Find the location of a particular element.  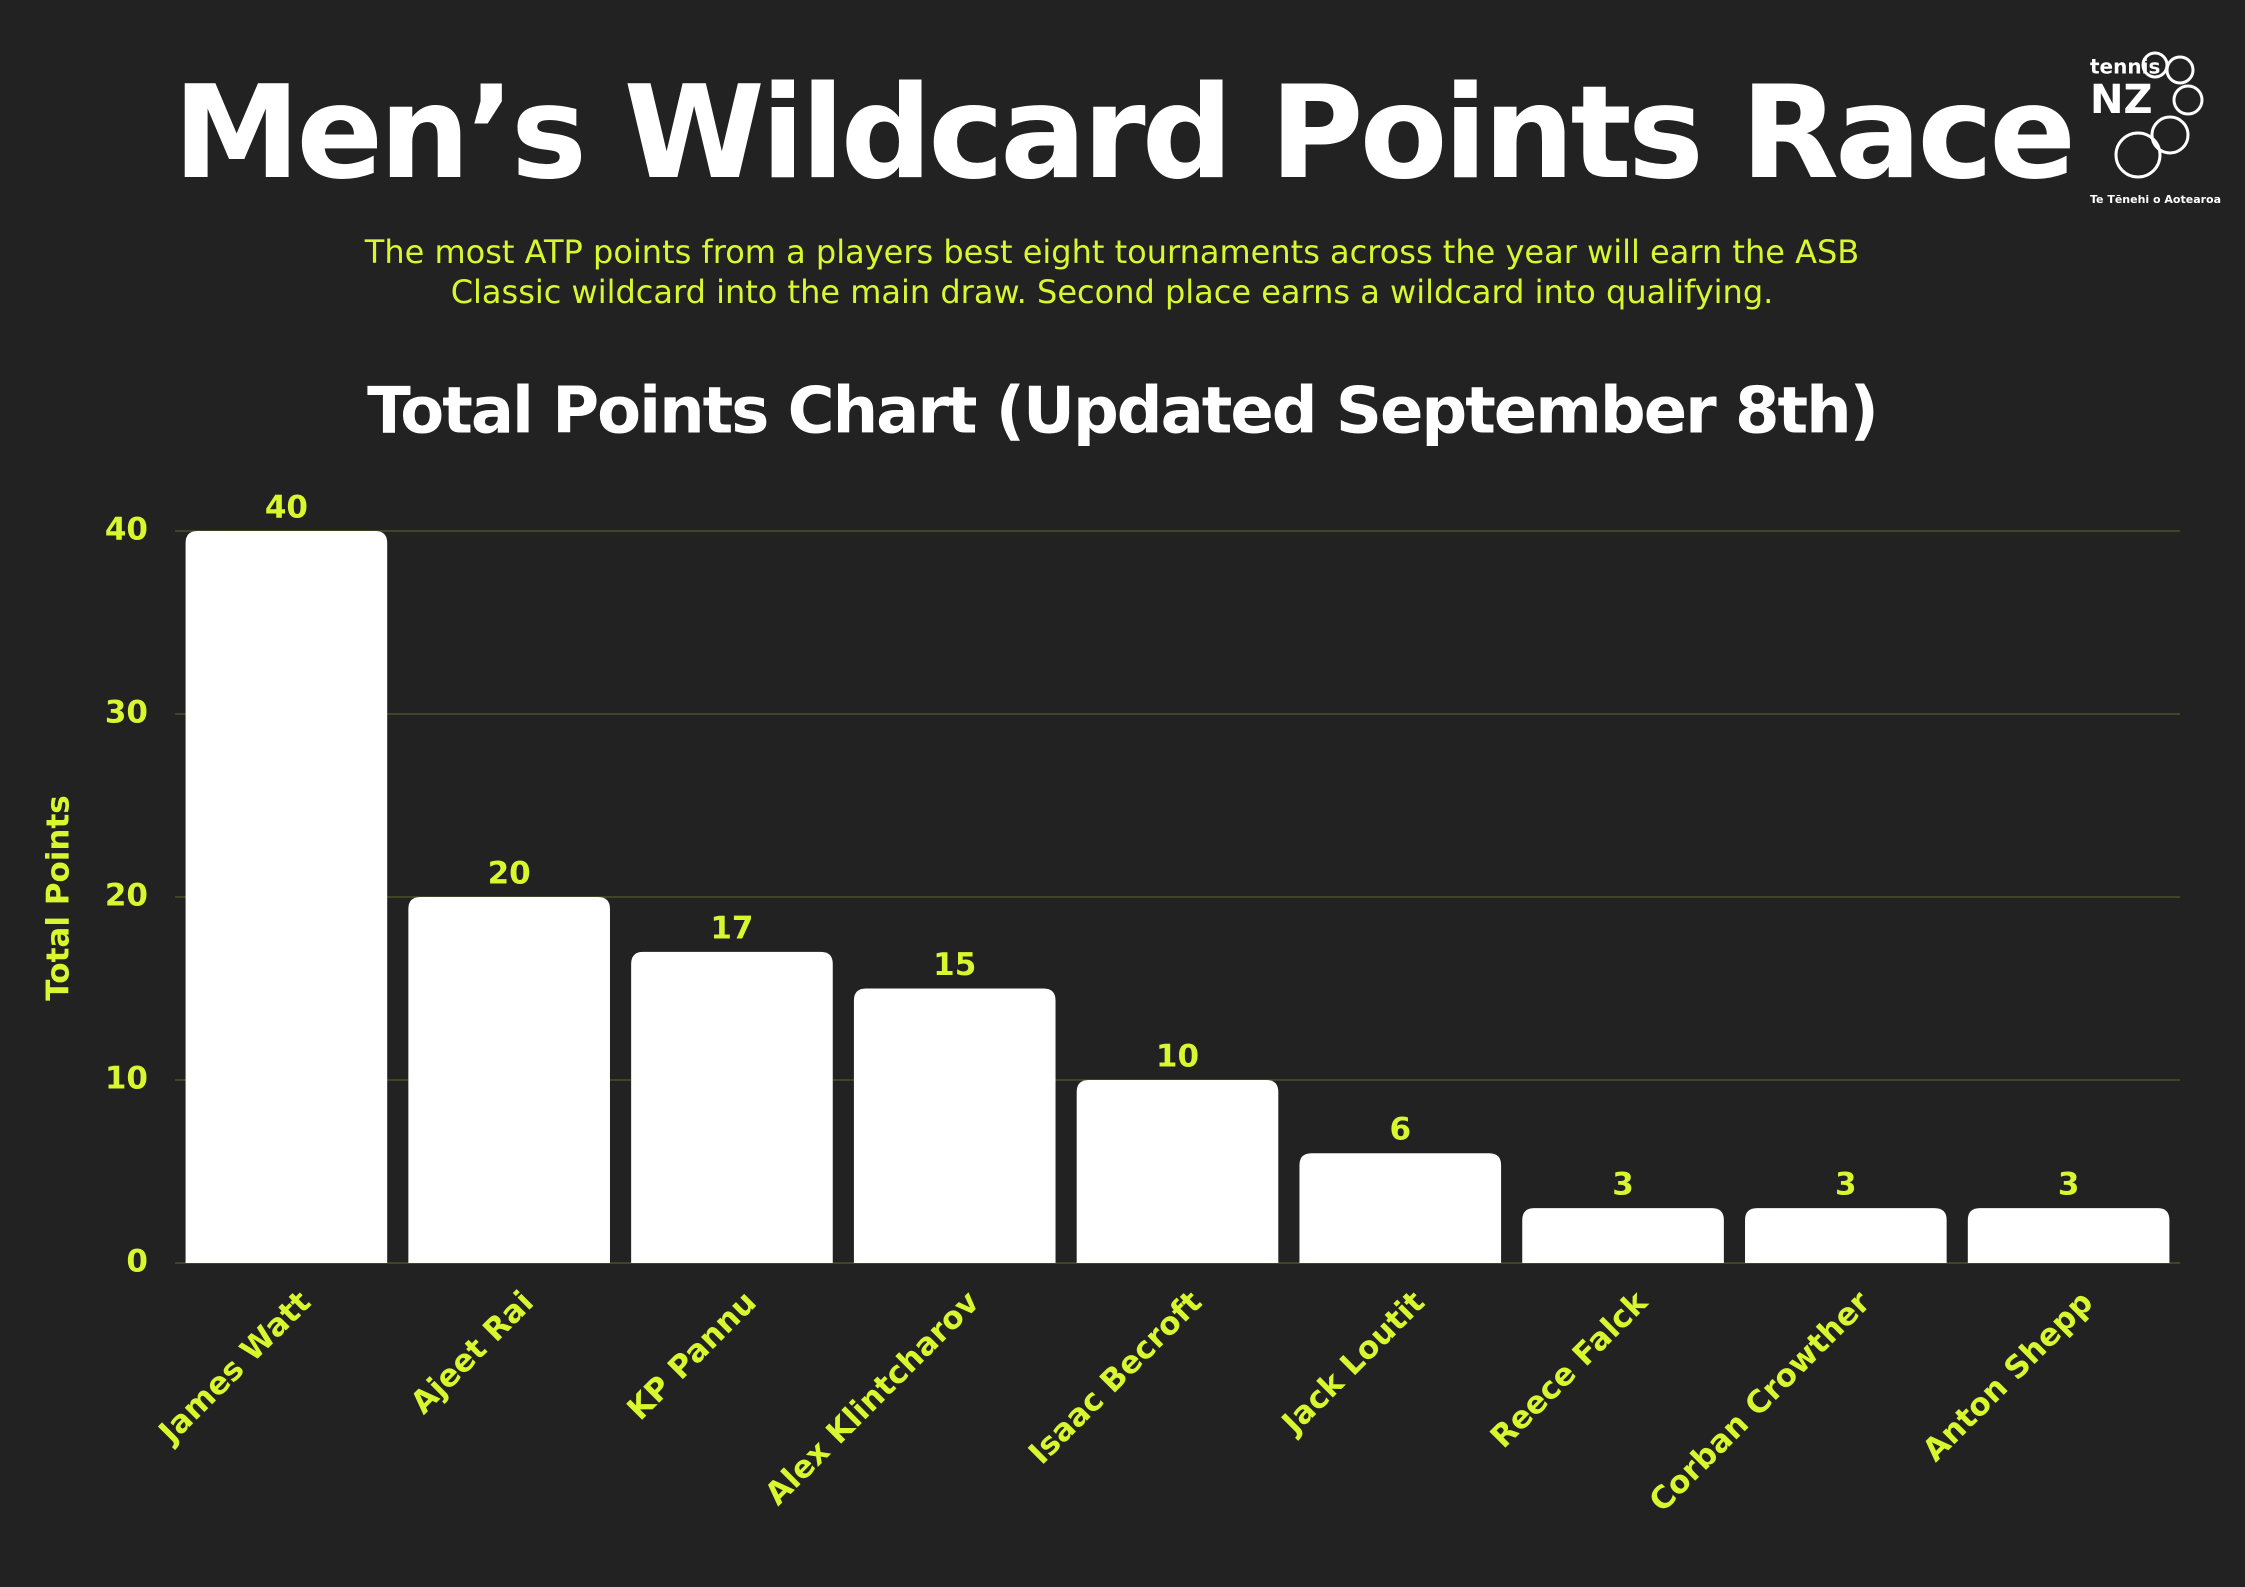

logo-text: tennis is located at coordinates (2125, 67).